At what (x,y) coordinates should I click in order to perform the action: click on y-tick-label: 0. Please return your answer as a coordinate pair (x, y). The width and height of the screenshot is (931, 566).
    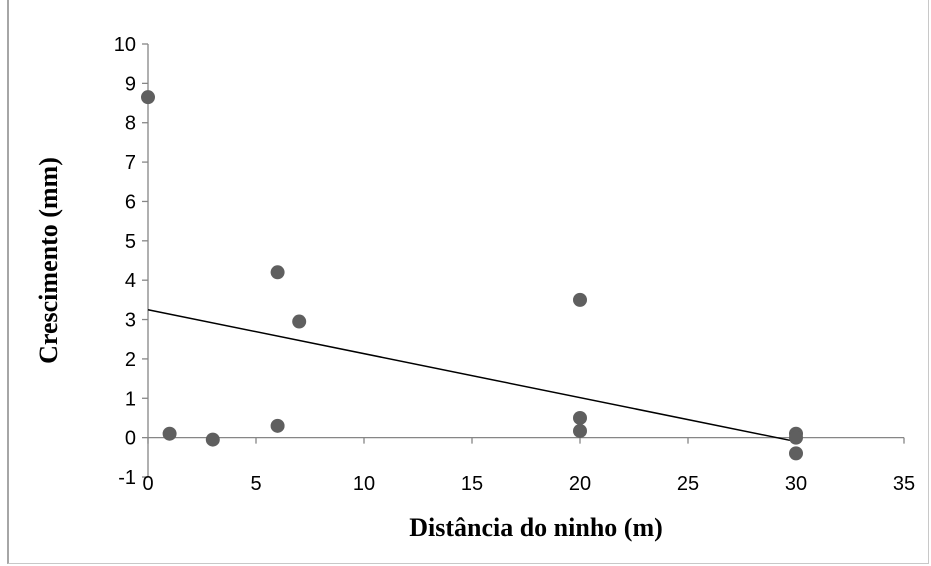
    Looking at the image, I should click on (130, 439).